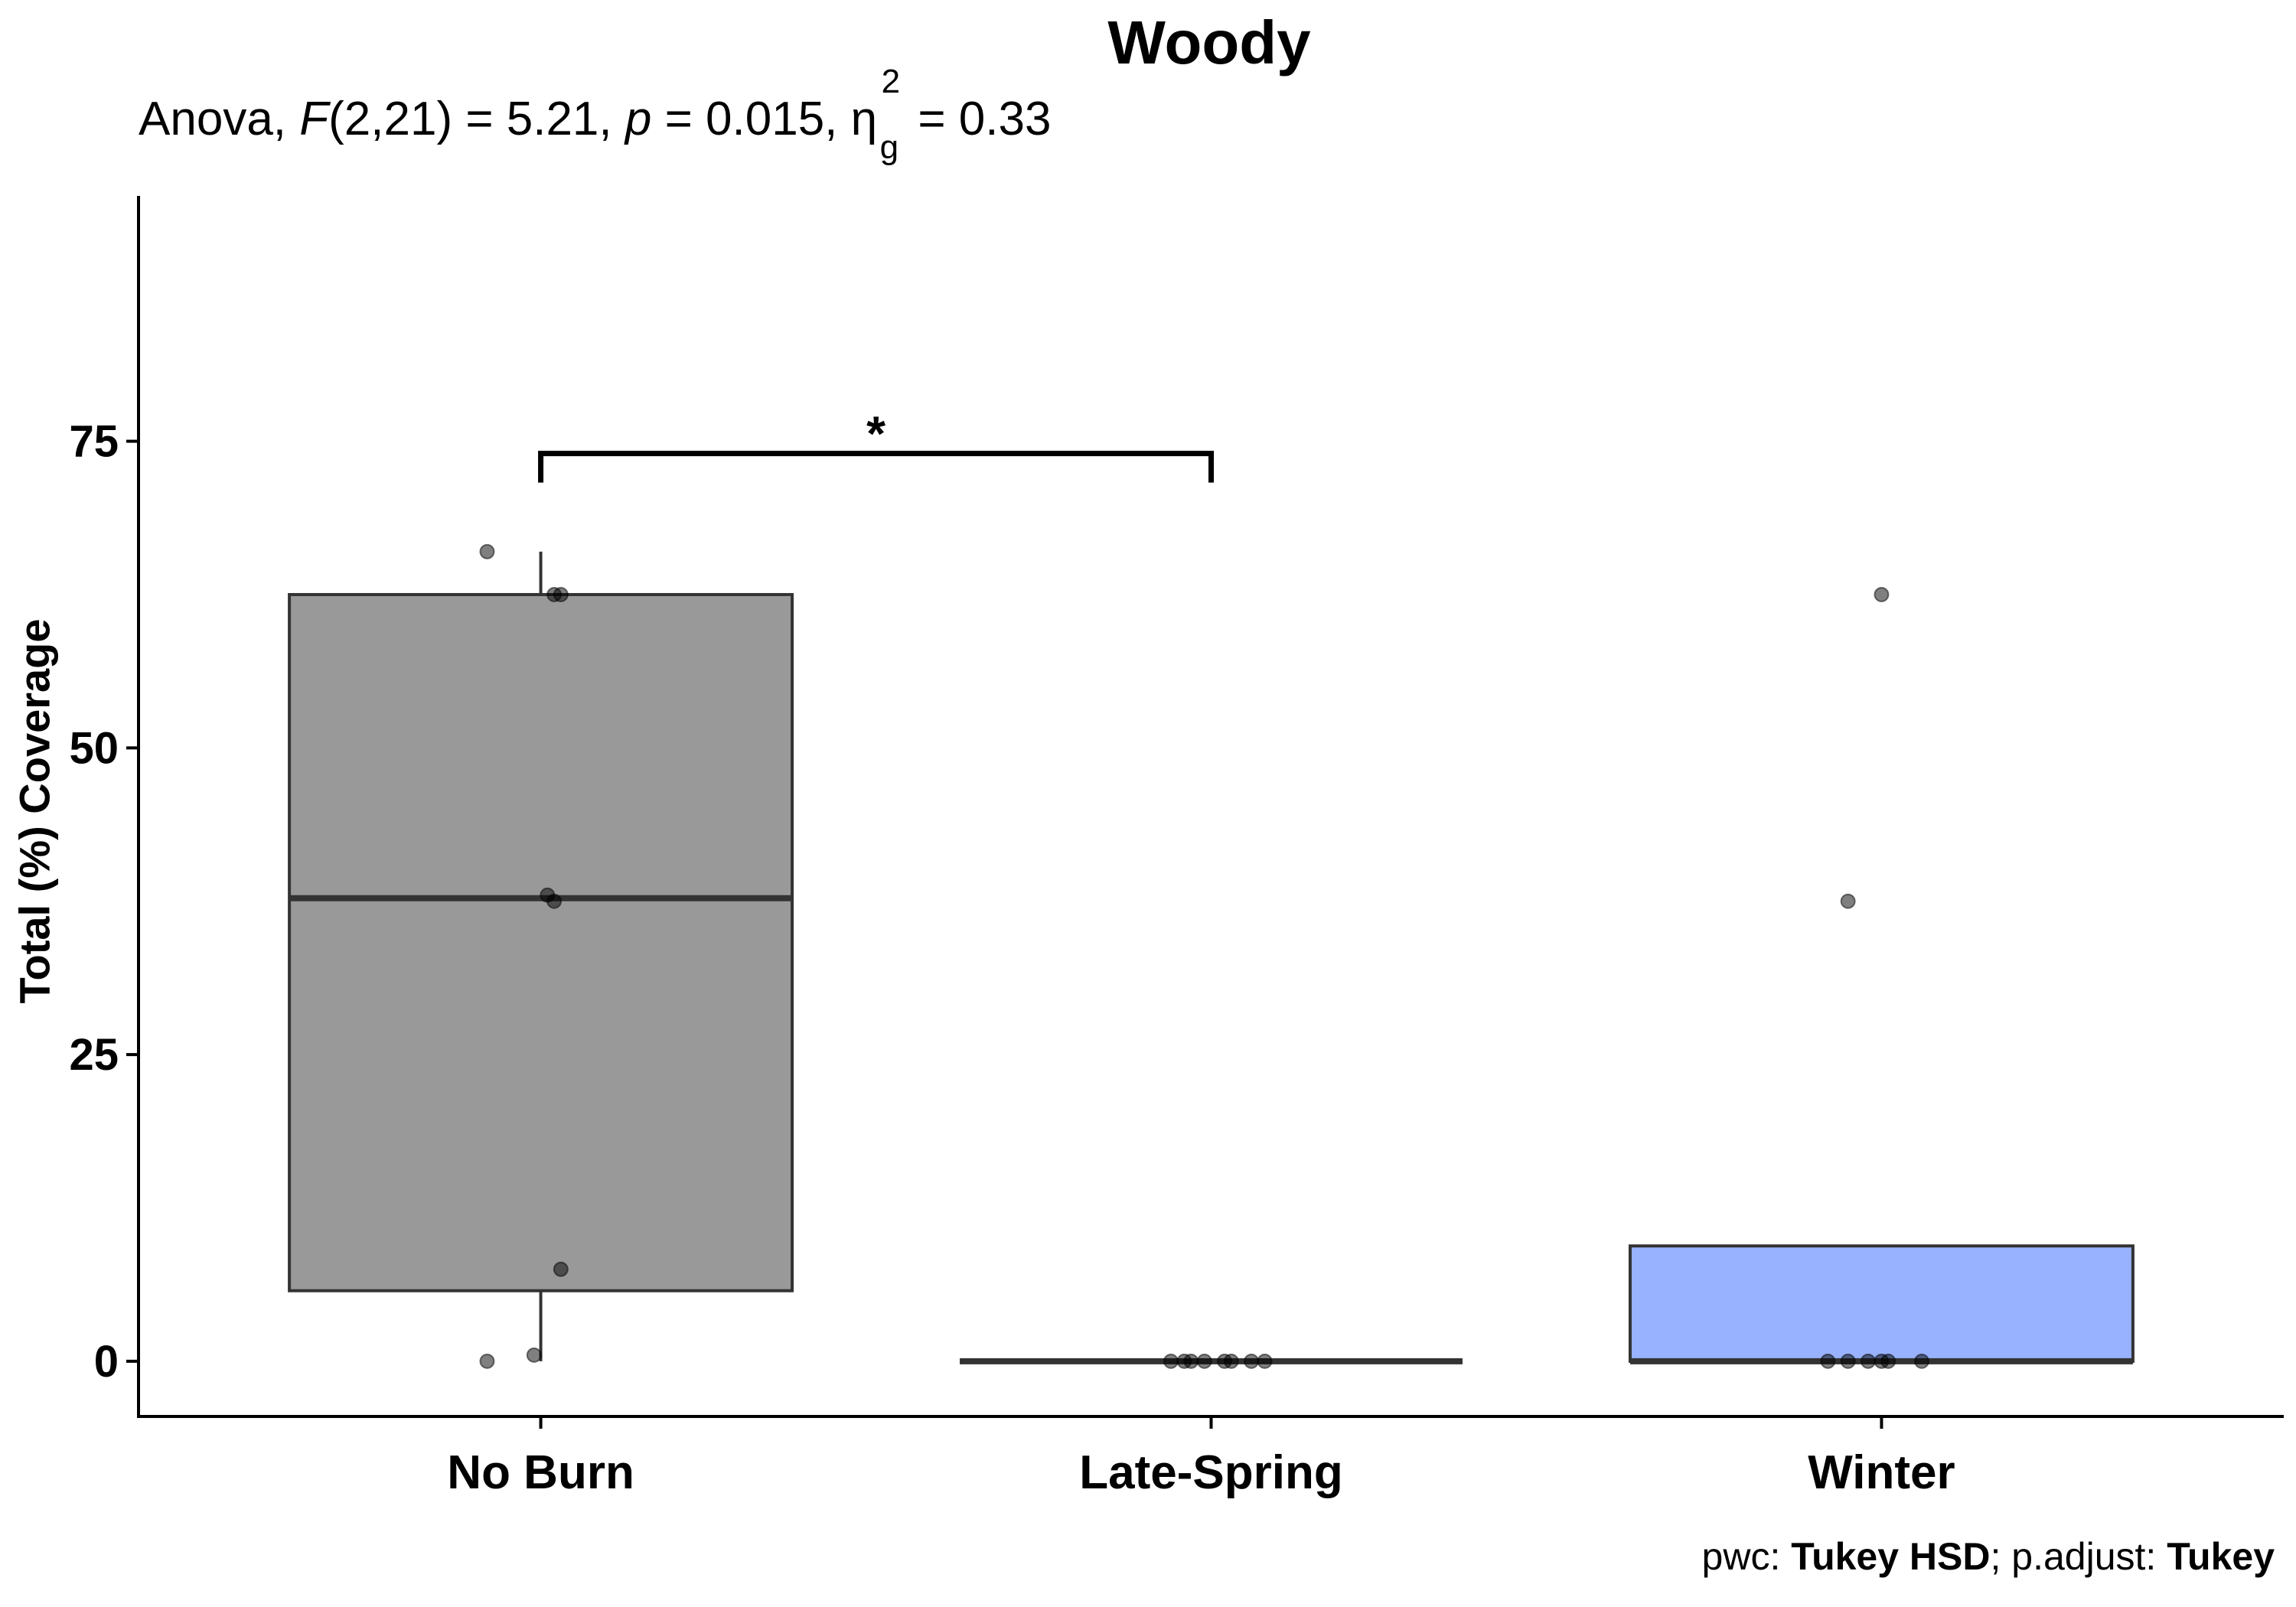 This screenshot has width=2296, height=1607. Describe the element at coordinates (106, 1362) in the screenshot. I see `y-tick-label: 0` at that location.